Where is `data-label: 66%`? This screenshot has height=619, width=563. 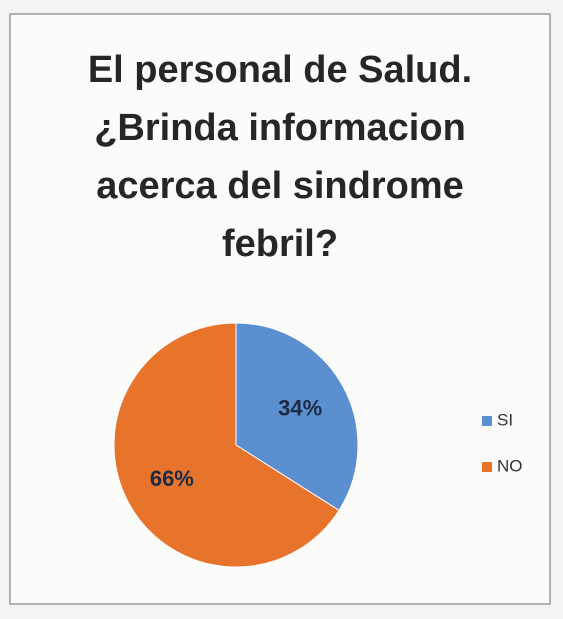 data-label: 66% is located at coordinates (172, 478).